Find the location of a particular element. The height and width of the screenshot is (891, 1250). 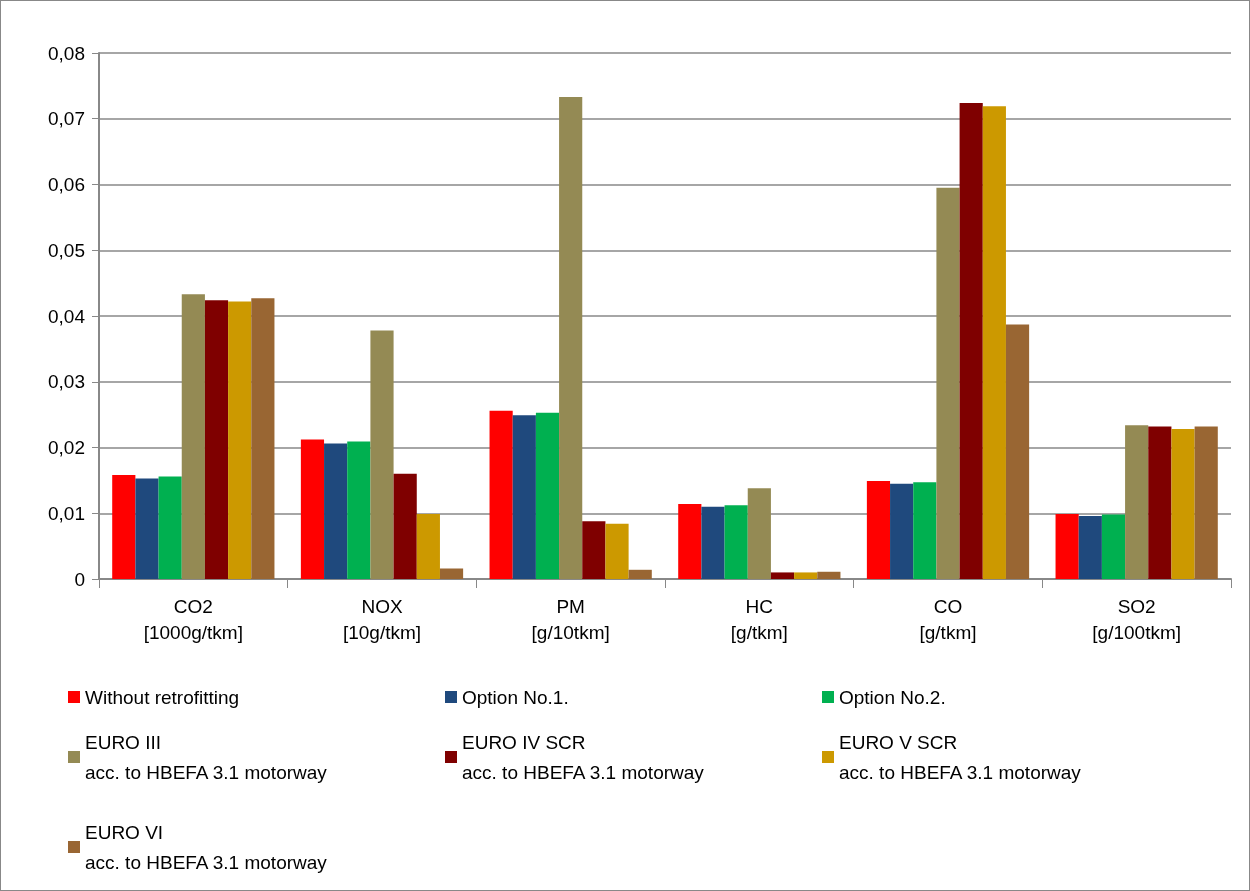

legend-label: Option No.2. is located at coordinates (892, 697).